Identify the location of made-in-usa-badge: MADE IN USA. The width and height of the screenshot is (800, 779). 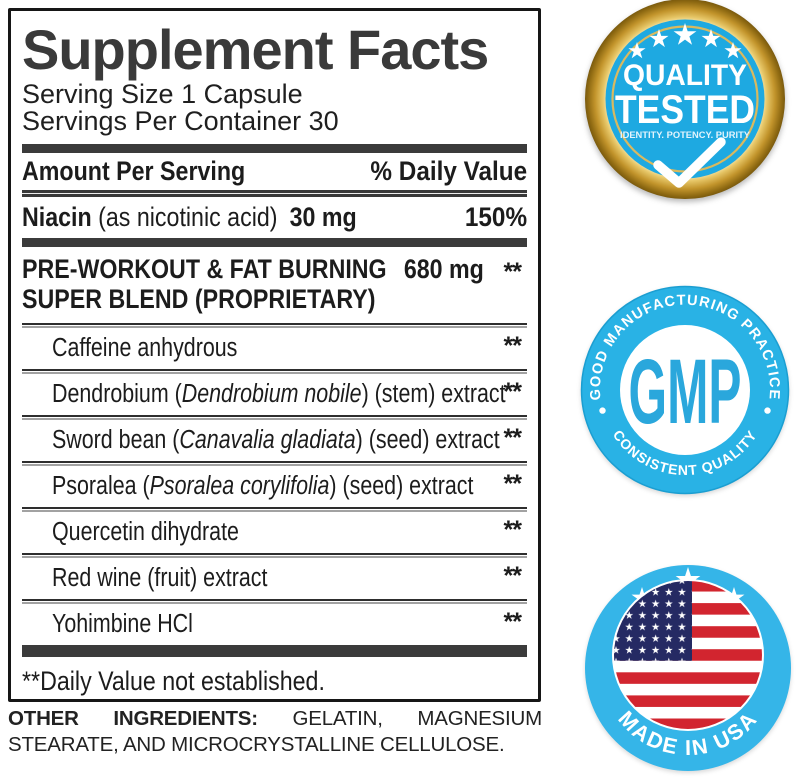
(688, 668).